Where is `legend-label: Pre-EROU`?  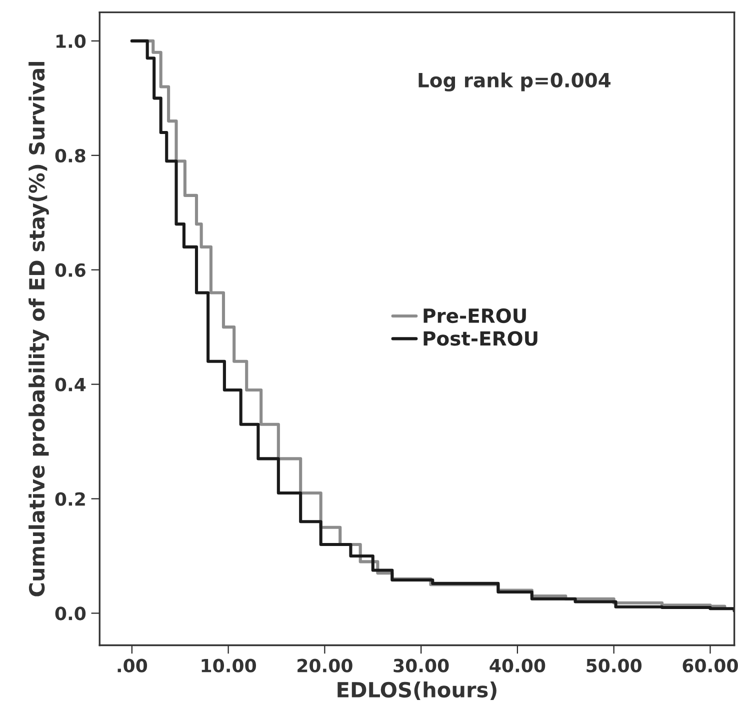 legend-label: Pre-EROU is located at coordinates (475, 316).